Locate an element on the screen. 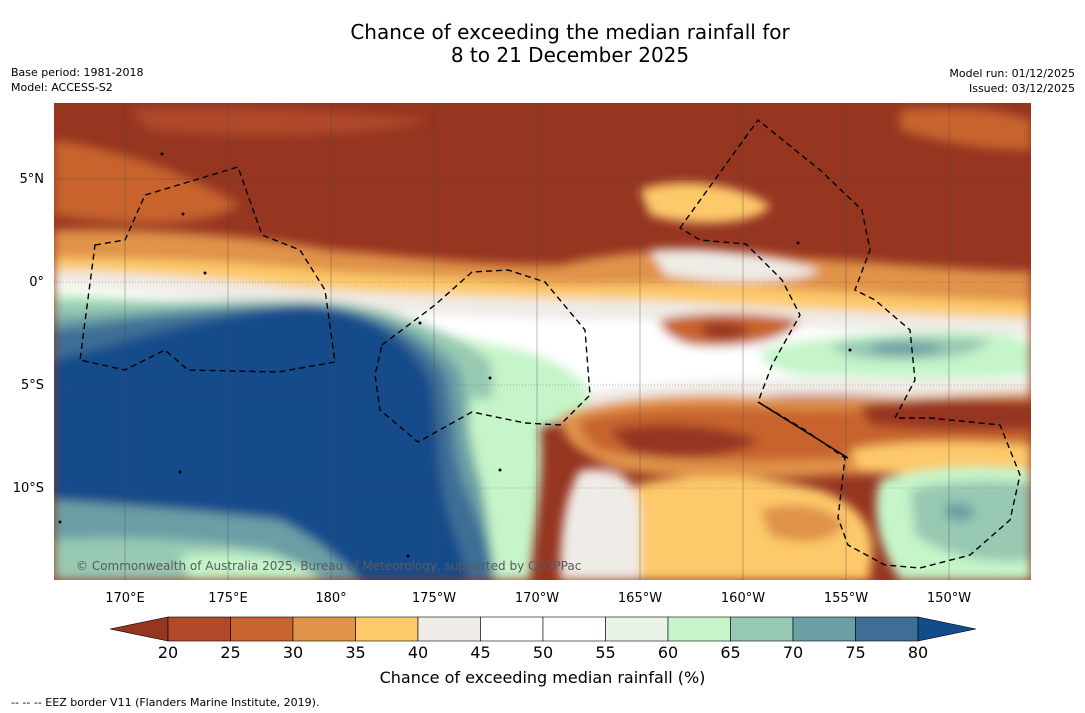 This screenshot has height=713, width=1085. colorbar is located at coordinates (543, 629).